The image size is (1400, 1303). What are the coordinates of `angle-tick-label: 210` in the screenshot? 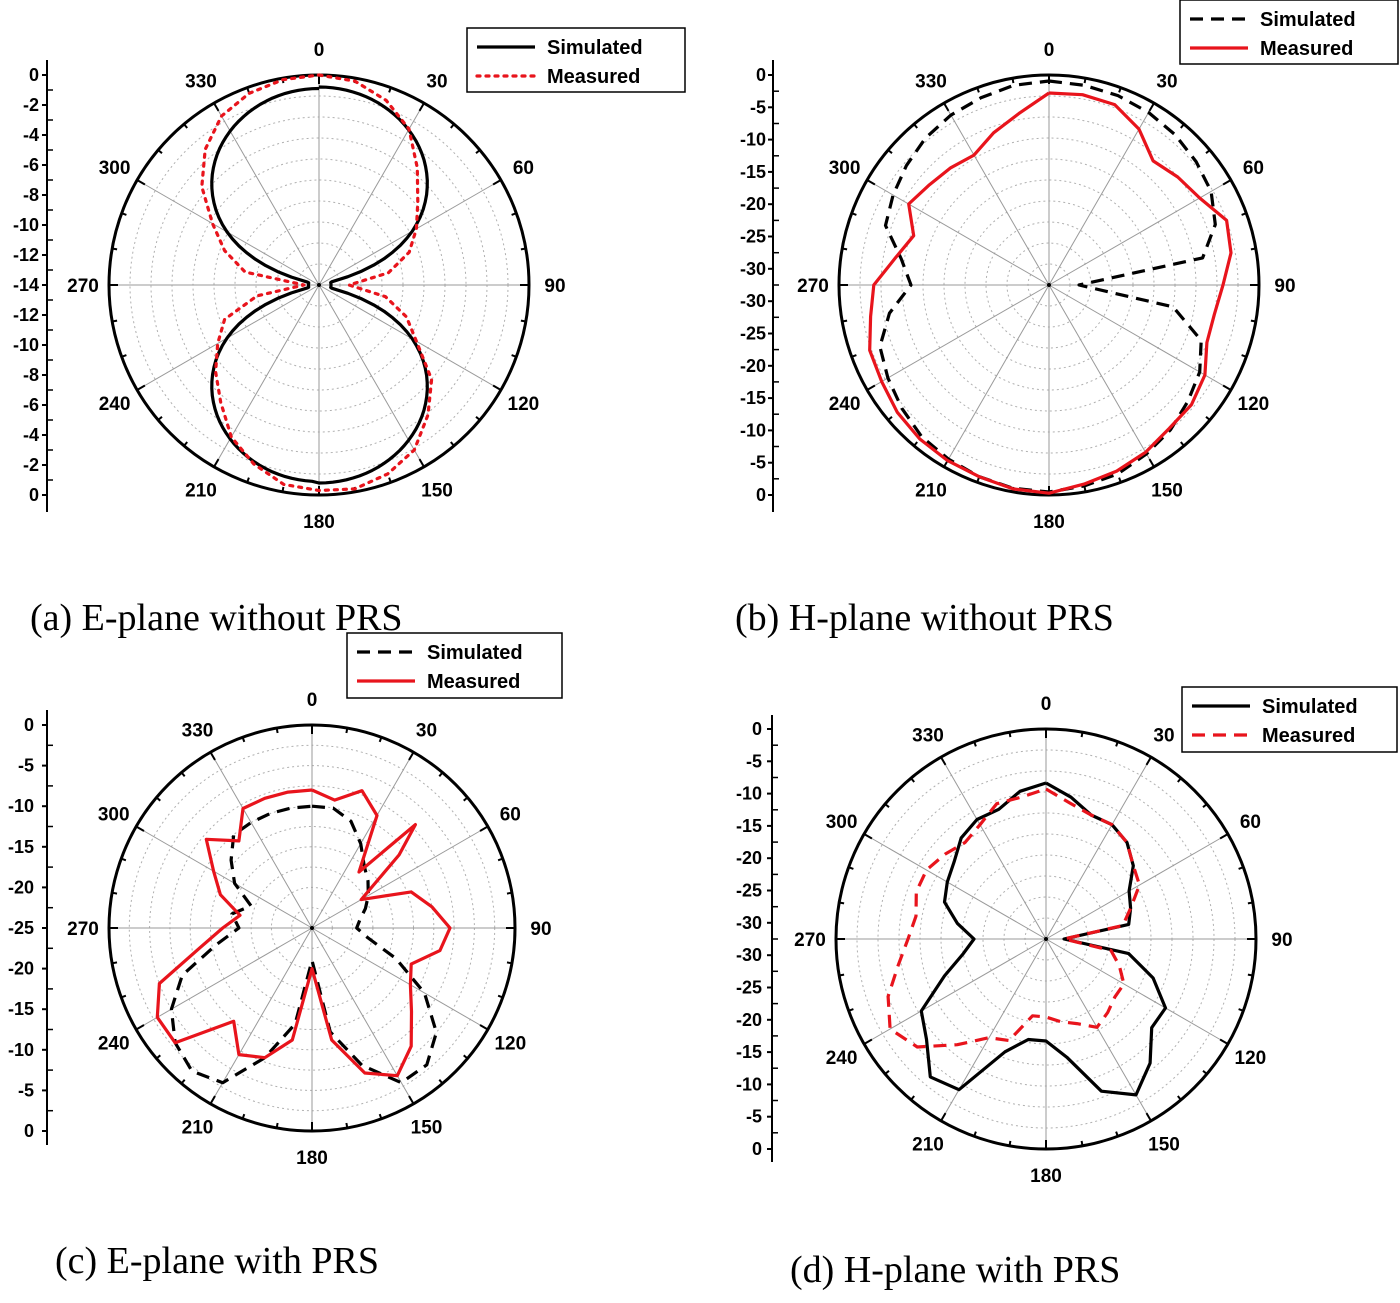 It's located at (931, 490).